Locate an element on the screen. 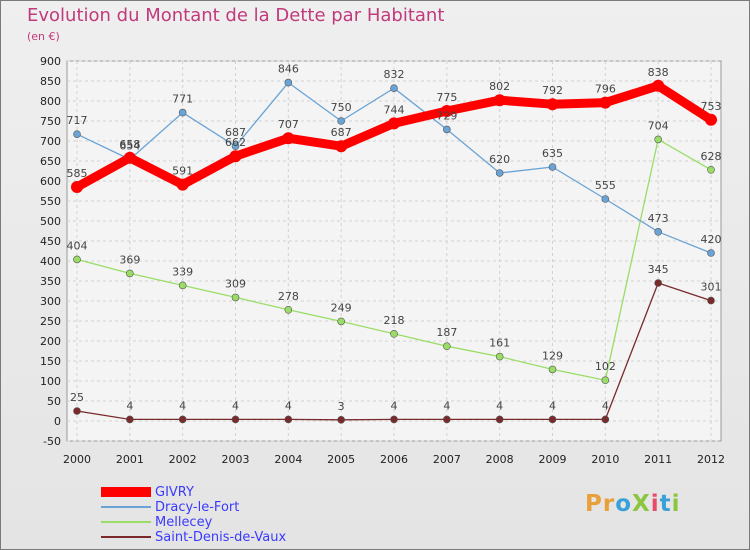  logo-letter: i is located at coordinates (655, 504).